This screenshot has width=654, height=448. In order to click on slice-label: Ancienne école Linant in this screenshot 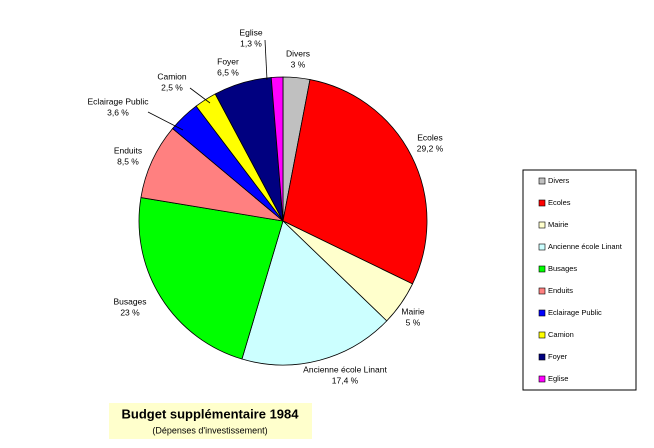, I will do `click(345, 369)`.